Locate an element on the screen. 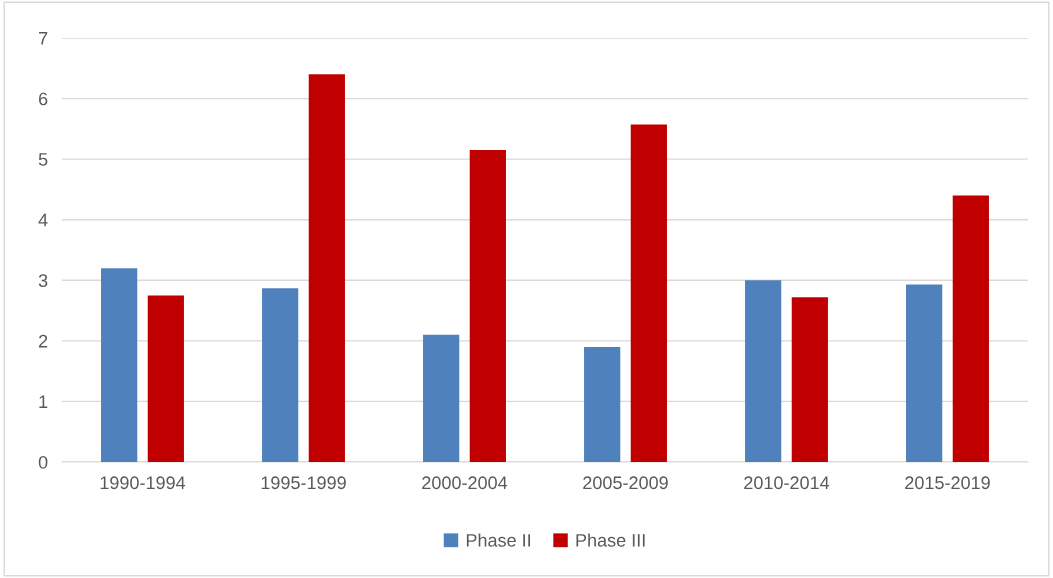 The image size is (1053, 578). y-tick-label: 1 is located at coordinates (43, 401).